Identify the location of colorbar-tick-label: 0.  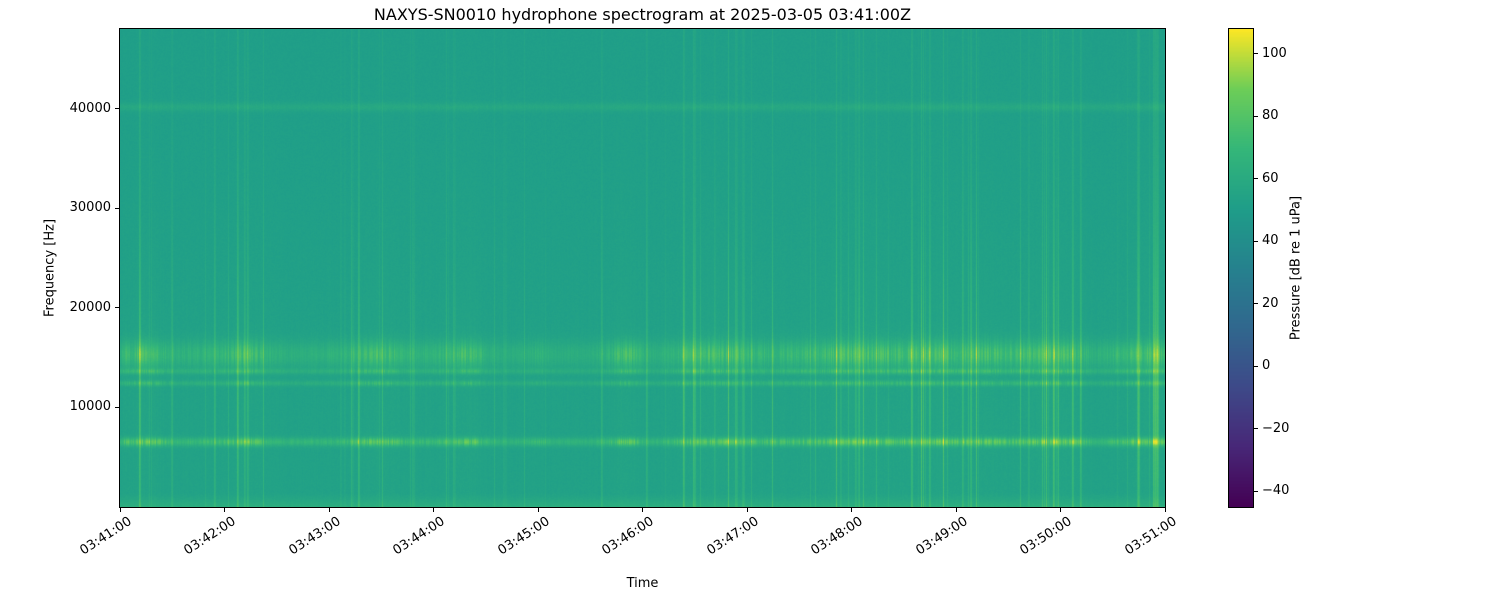
(1266, 366).